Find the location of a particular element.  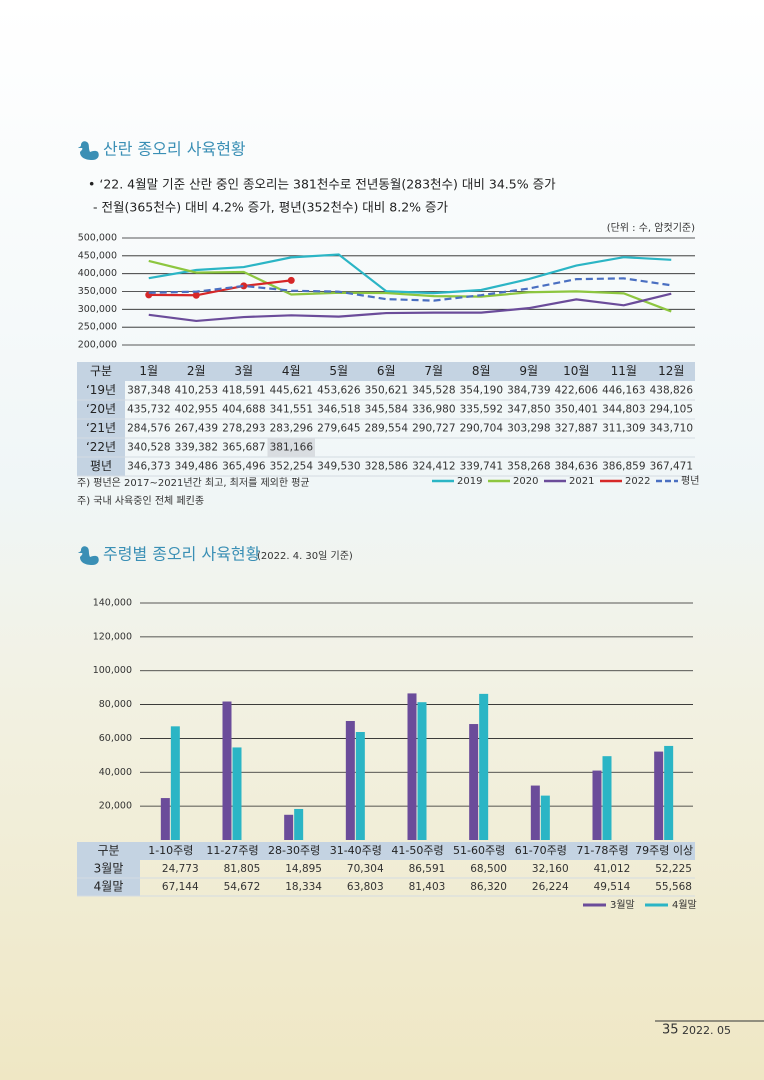

legend-label: 2019 is located at coordinates (469, 481).